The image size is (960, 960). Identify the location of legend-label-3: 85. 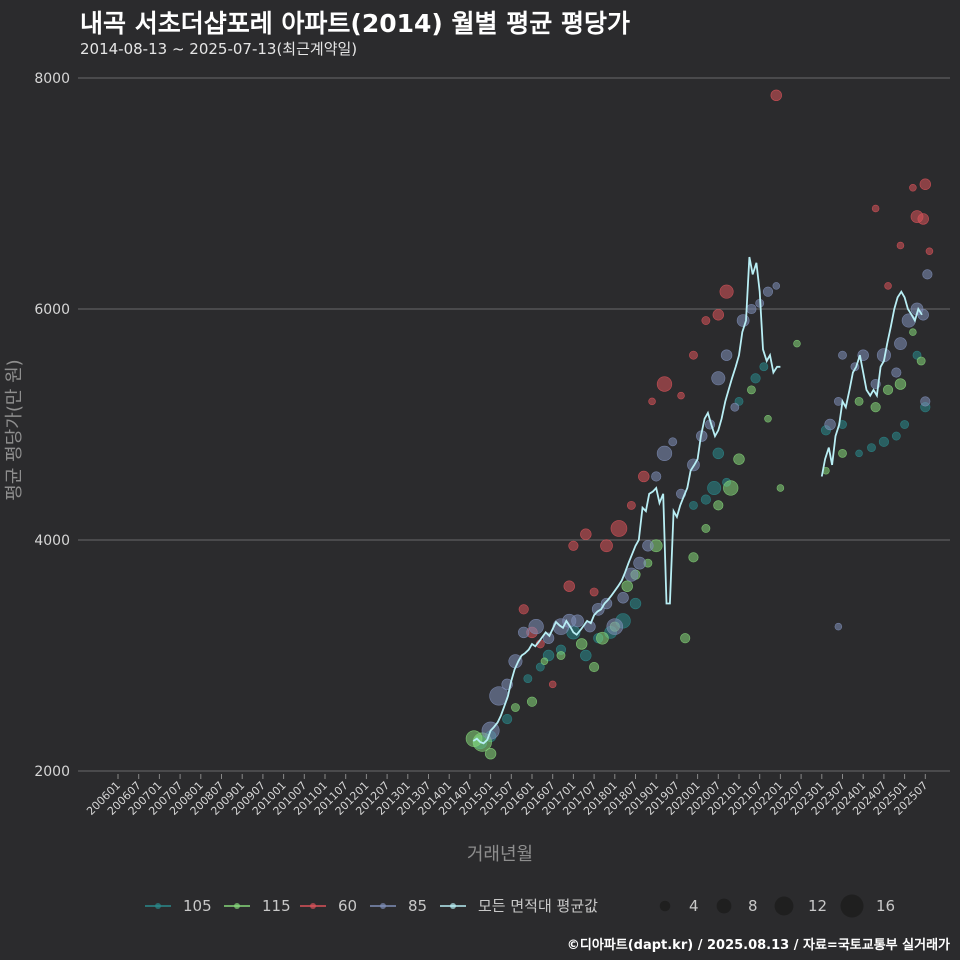
(417, 906).